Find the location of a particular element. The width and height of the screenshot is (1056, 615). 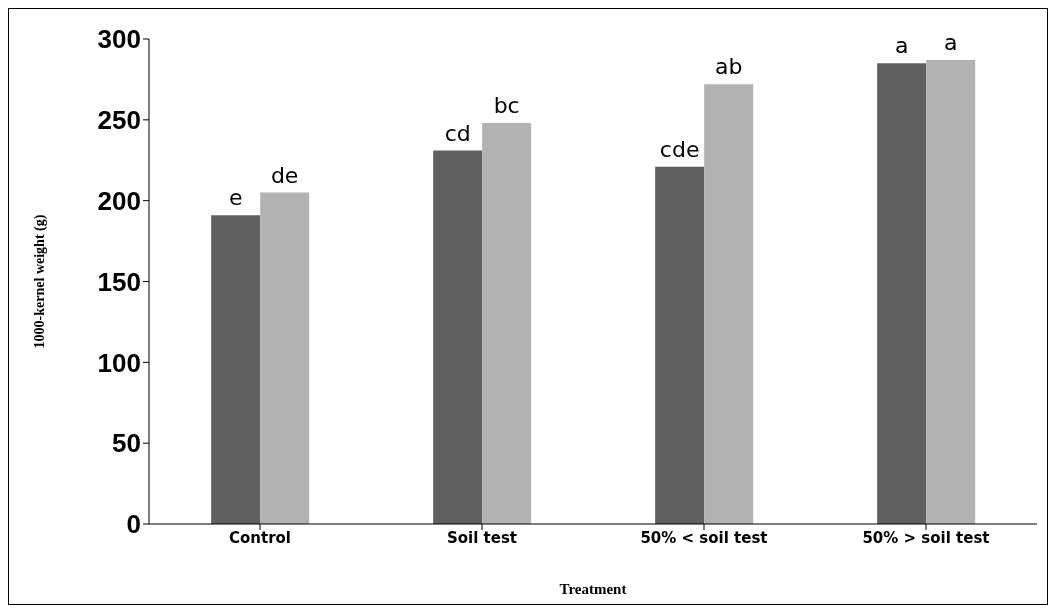

x-tick-label: 50% > soil test is located at coordinates (926, 537).